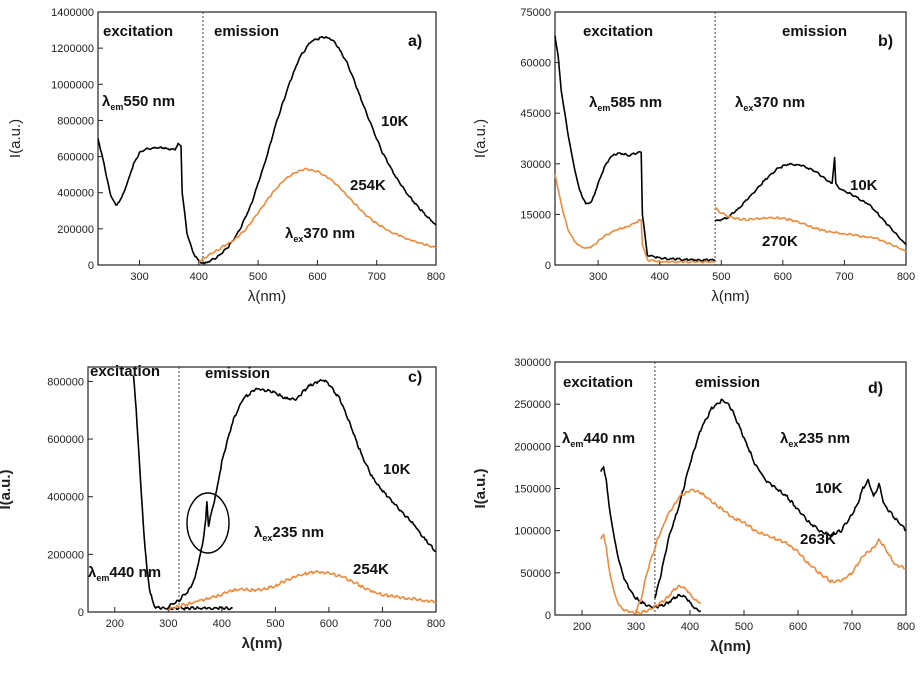  I want to click on x-axis-label: λ(nm), so click(730, 296).